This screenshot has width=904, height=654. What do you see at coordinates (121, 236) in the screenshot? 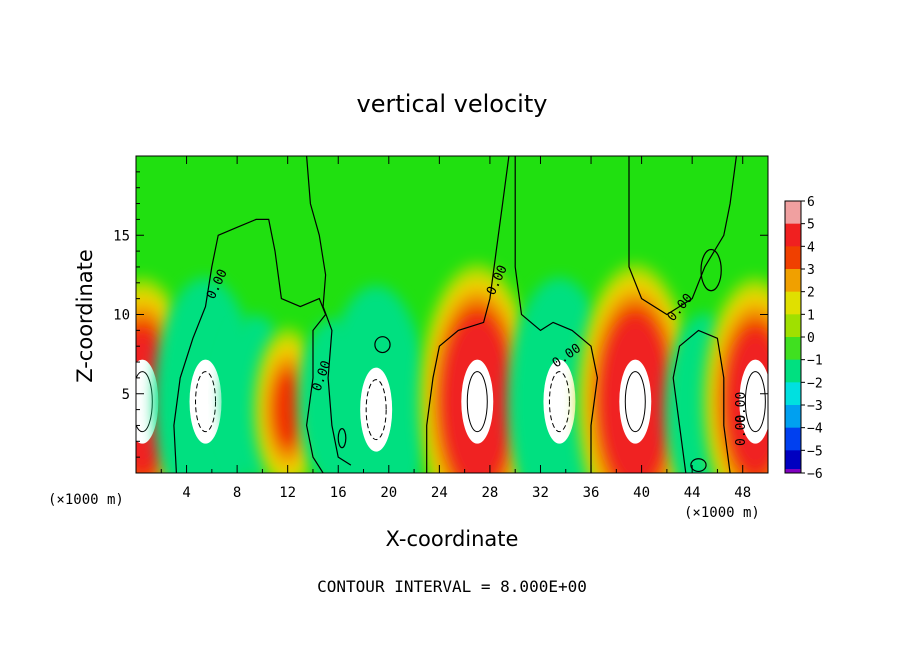
I see `y-tick-label: 15` at bounding box center [121, 236].